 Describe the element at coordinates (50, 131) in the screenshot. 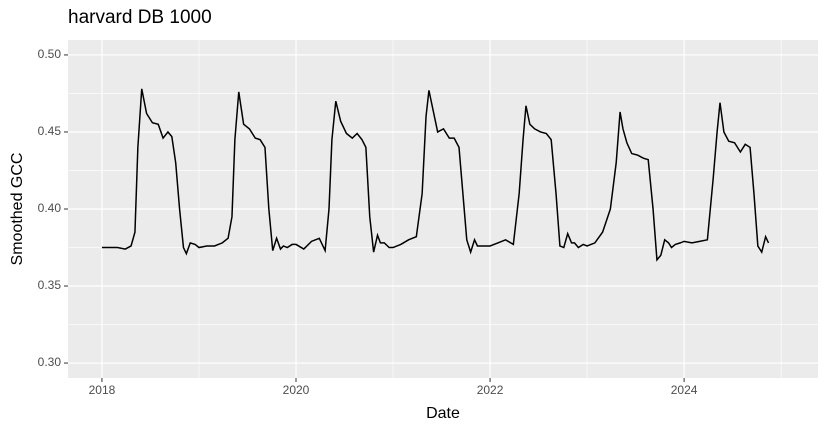

I see `y-tick-label: 0.45` at that location.